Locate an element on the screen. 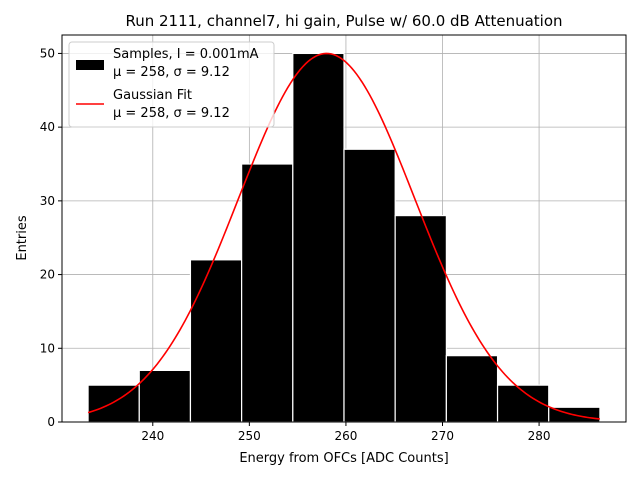 The width and height of the screenshot is (640, 480). y-tick-label: 20 is located at coordinates (47, 275).